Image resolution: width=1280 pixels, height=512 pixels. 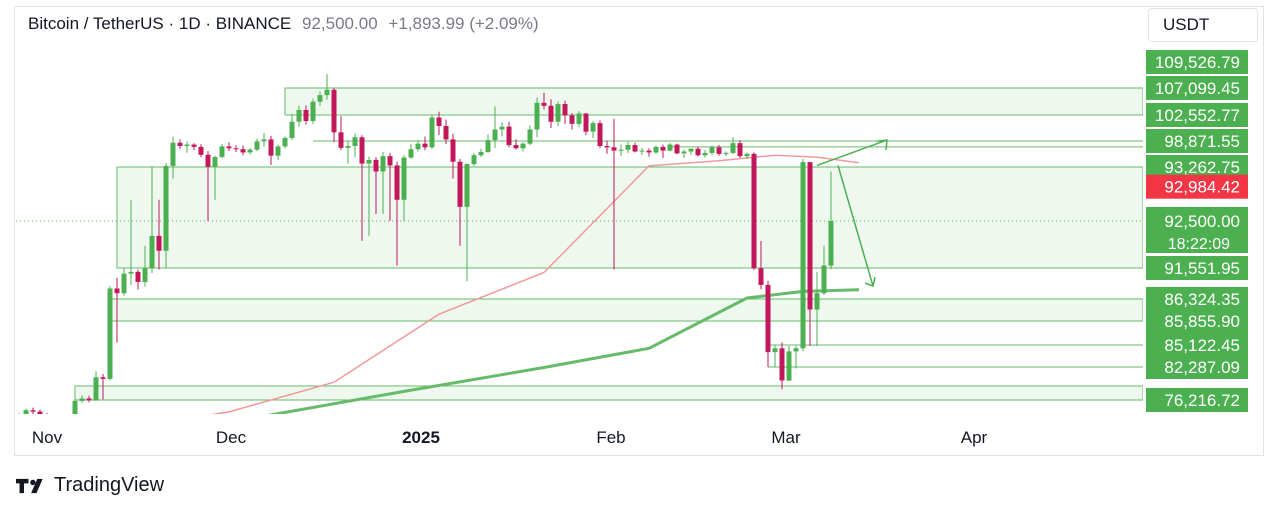 I want to click on y-tick-label-0: 109,526.79, so click(x=1197, y=62).